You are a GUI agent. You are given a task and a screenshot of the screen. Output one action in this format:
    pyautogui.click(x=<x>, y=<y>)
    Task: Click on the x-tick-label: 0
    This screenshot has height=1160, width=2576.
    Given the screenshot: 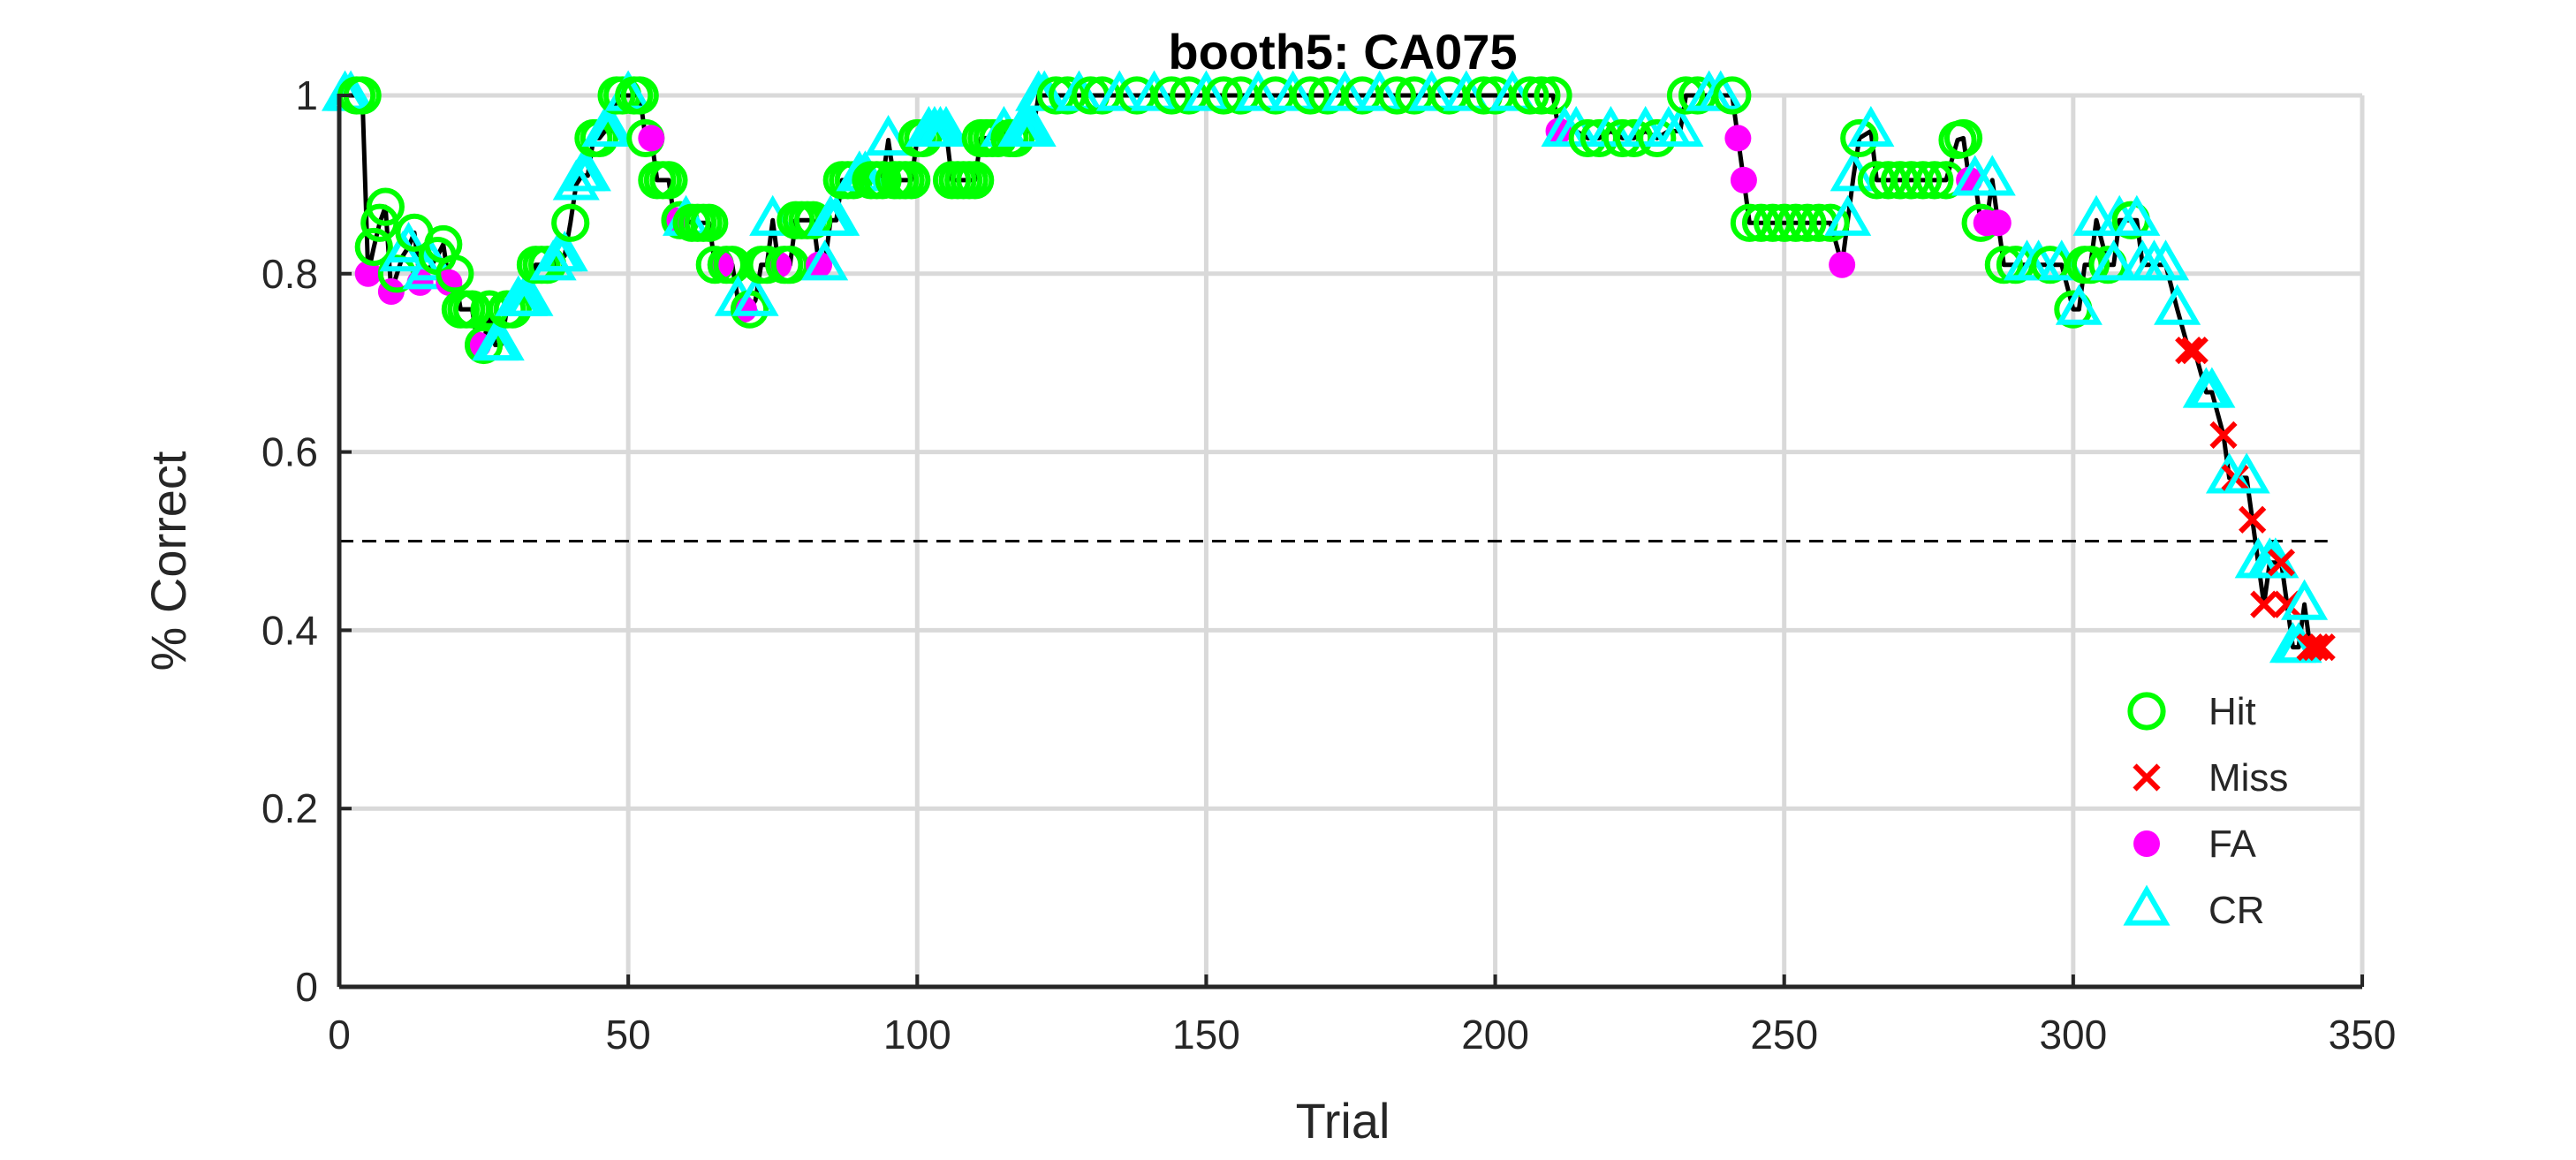 What is the action you would take?
    pyautogui.click(x=340, y=1035)
    